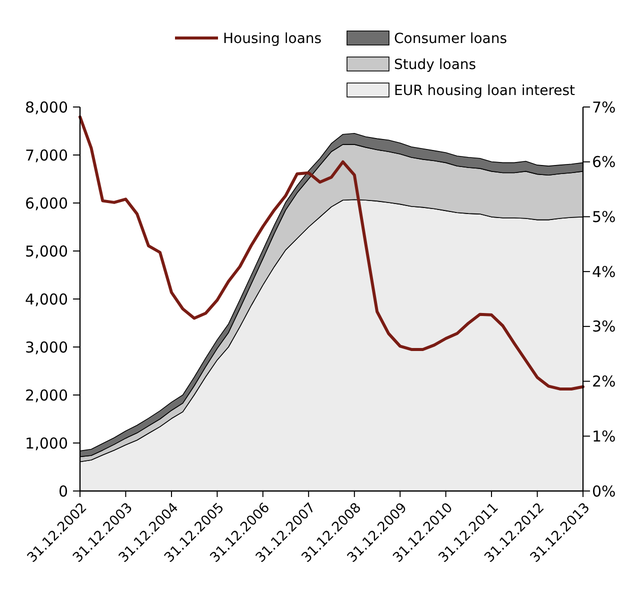 Image resolution: width=623 pixels, height=590 pixels. I want to click on y-tick-label: 1,000, so click(46, 443).